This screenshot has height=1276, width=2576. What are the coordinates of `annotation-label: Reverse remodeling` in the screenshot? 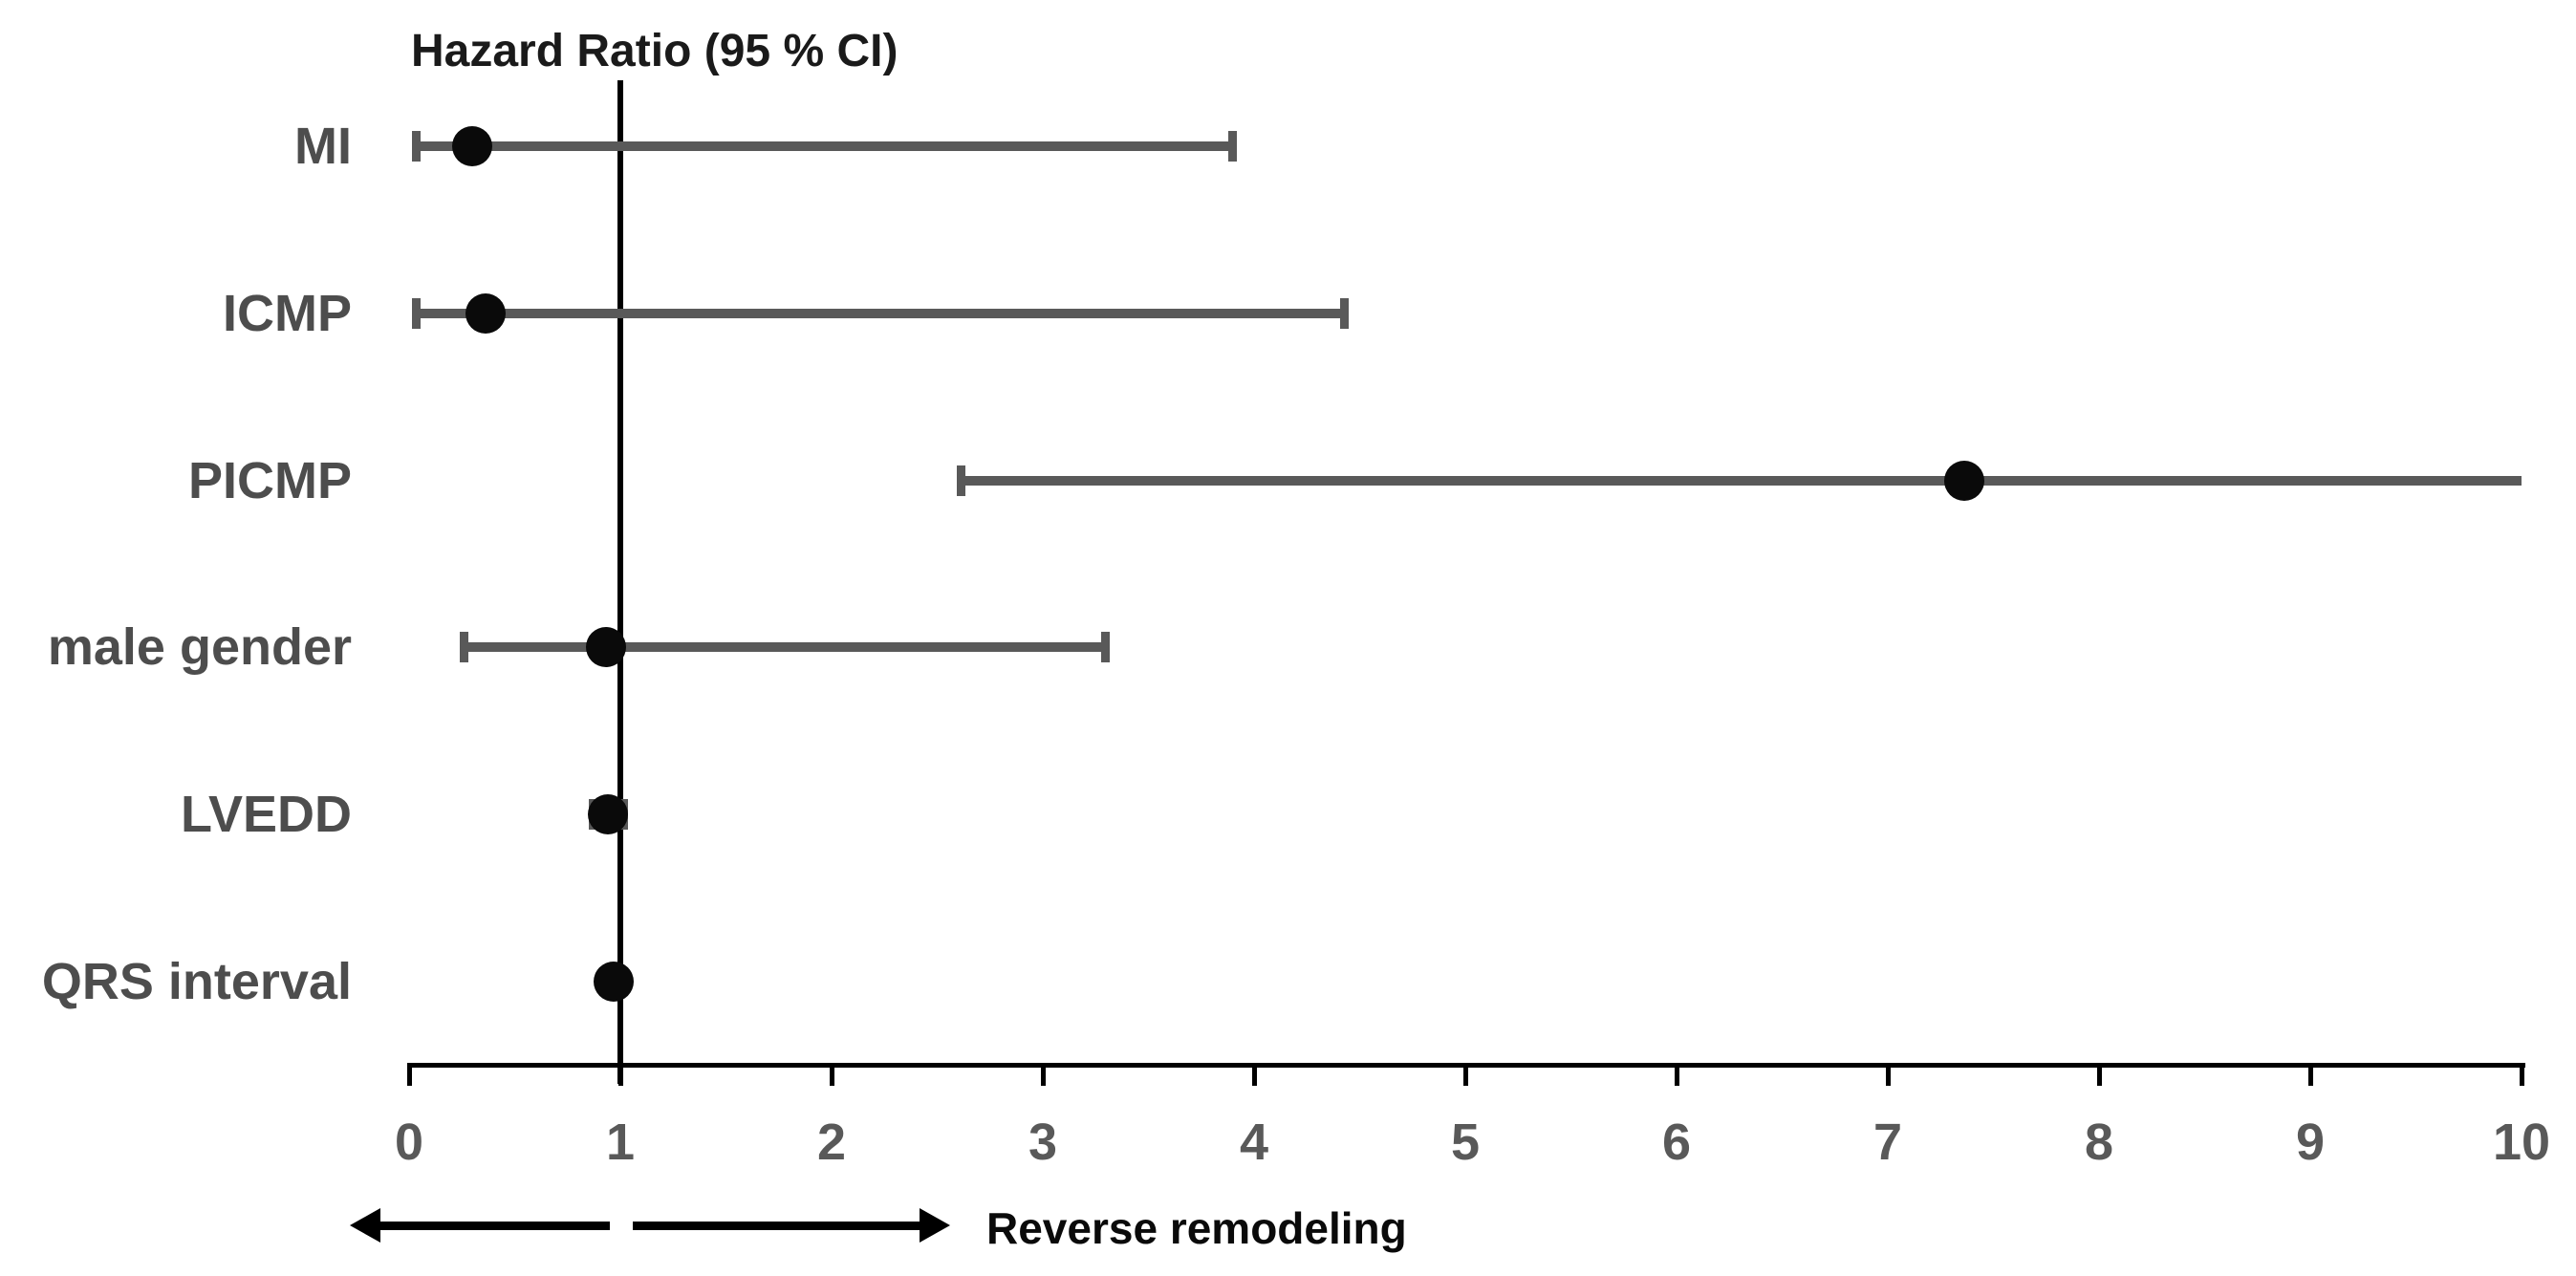 It's located at (1196, 1228).